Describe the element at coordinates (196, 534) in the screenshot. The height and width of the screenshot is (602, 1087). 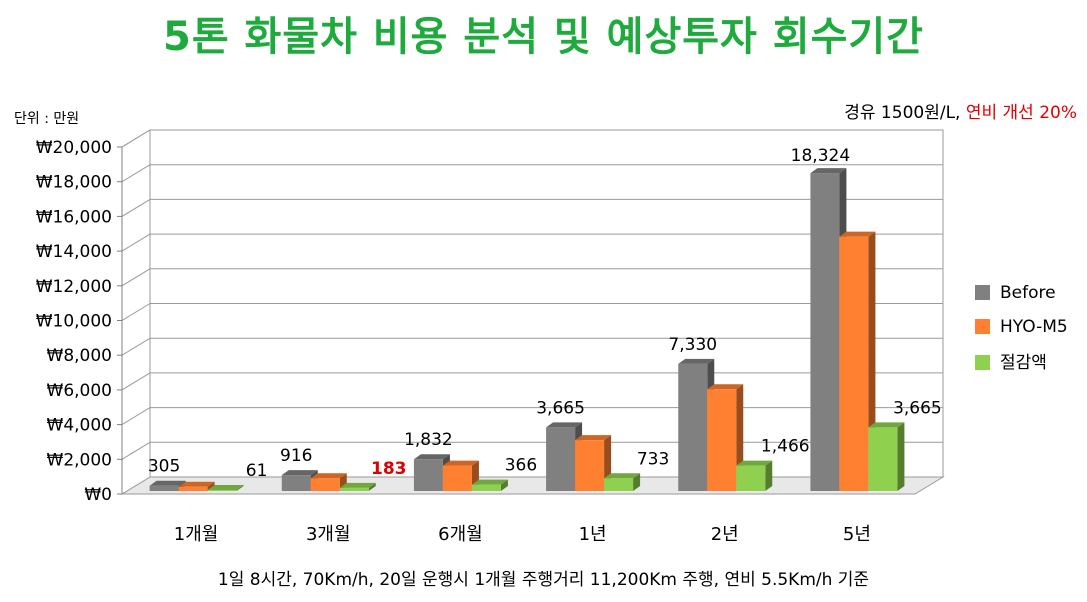
I see `x-tick-label: 1개월` at that location.